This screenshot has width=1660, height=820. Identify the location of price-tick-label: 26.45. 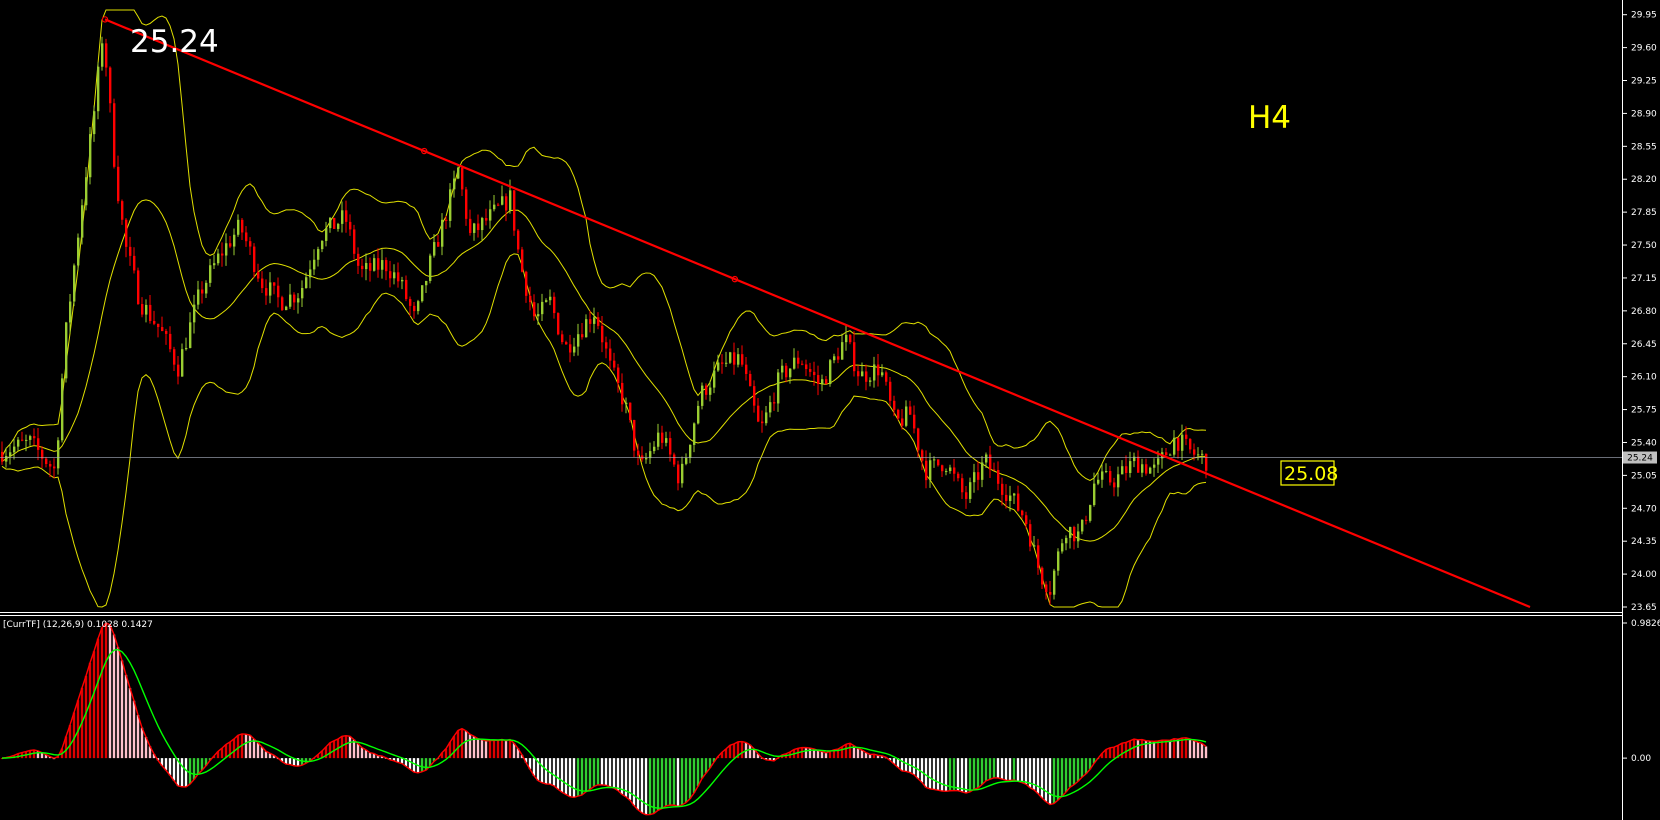
(1644, 345).